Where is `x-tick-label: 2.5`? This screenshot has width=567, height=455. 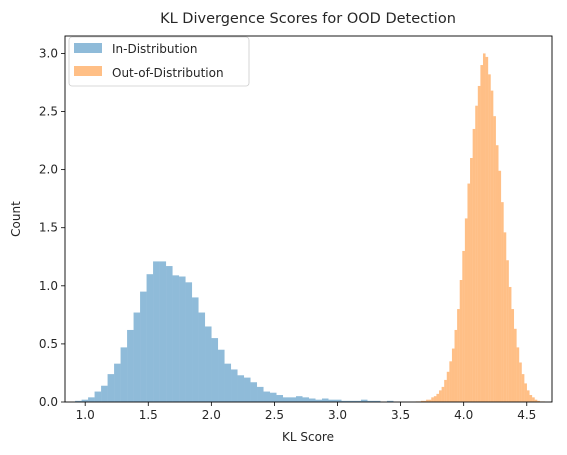
x-tick-label: 2.5 is located at coordinates (274, 415).